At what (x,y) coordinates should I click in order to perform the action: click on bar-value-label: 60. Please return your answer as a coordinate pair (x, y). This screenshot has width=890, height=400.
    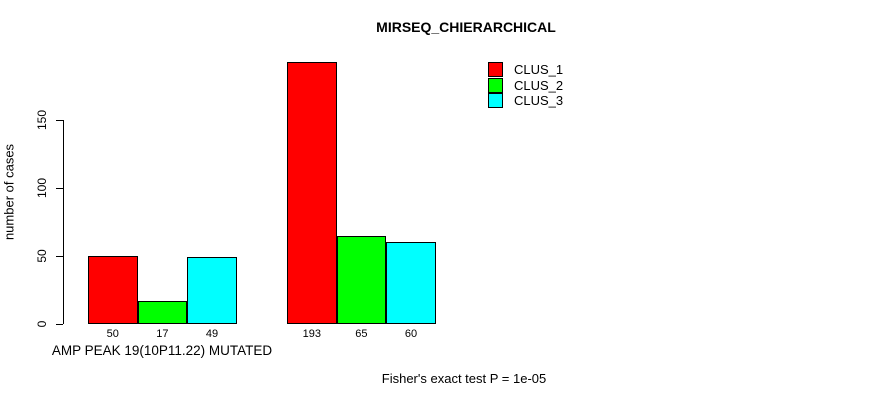
    Looking at the image, I should click on (411, 334).